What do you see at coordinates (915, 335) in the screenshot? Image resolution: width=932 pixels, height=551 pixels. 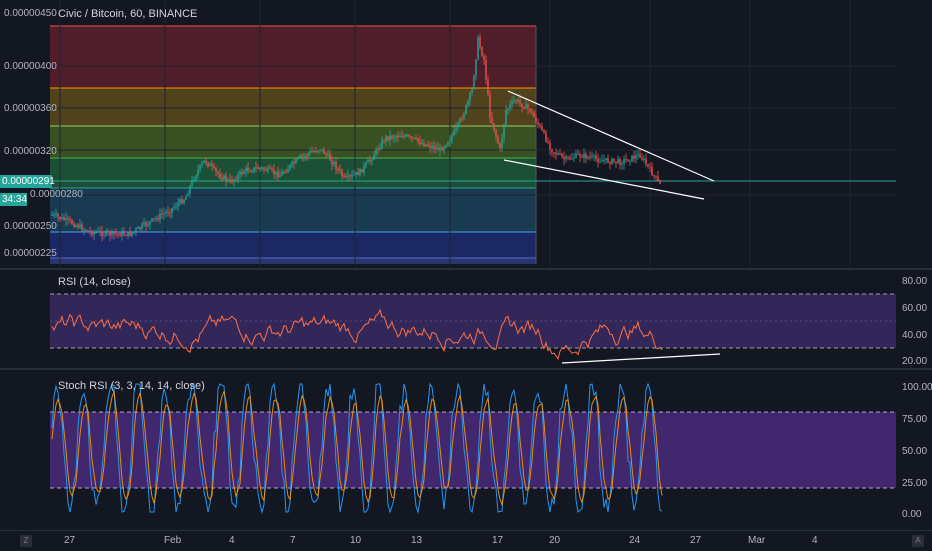 I see `rsi-axis-label: 40.00` at bounding box center [915, 335].